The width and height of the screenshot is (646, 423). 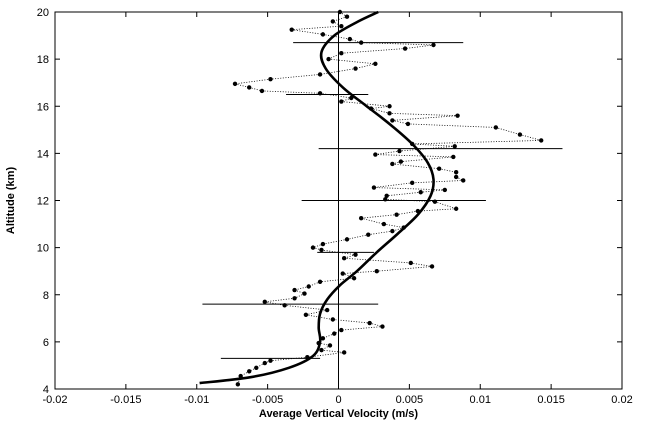 What do you see at coordinates (267, 400) in the screenshot?
I see `x-tick-label: -0.005` at bounding box center [267, 400].